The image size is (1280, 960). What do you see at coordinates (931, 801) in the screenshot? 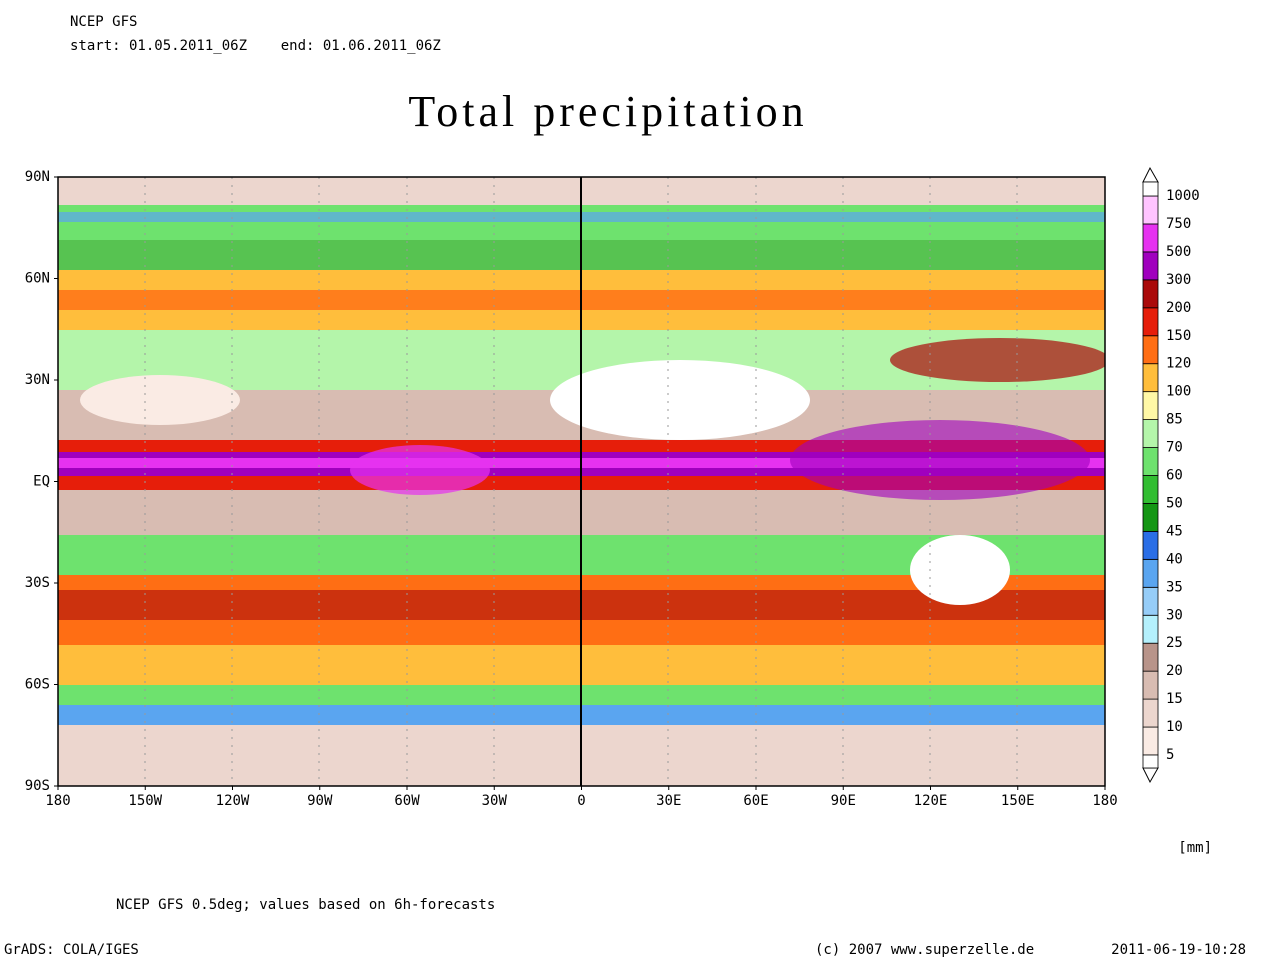
I see `lon-label: 120E` at bounding box center [931, 801].